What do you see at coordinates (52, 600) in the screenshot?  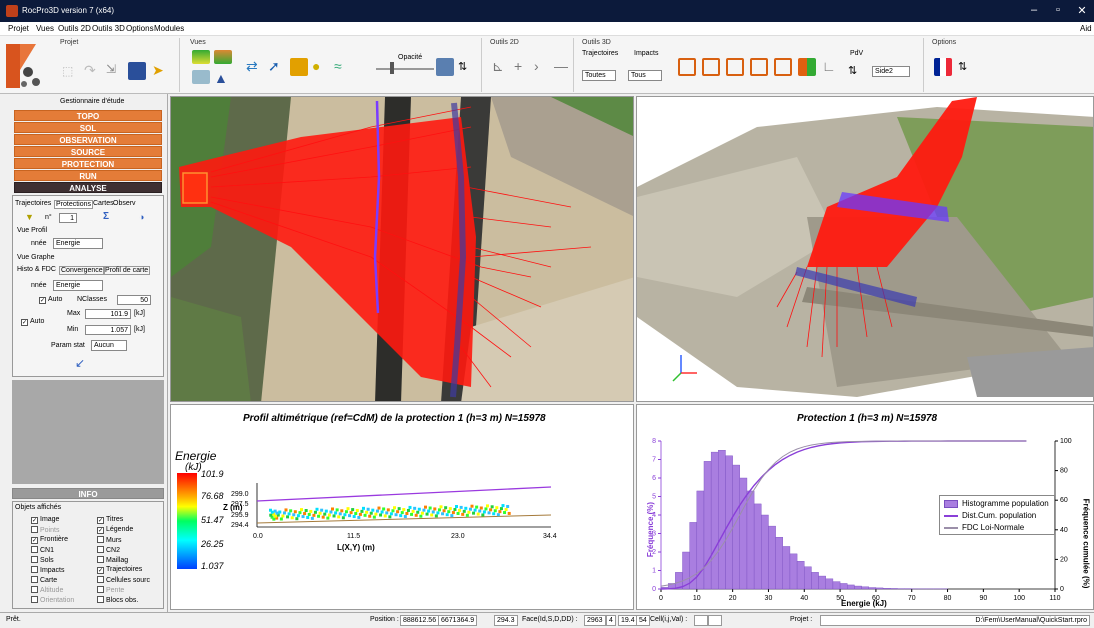 I see `obj-orientation-checkbox: Orientation` at bounding box center [52, 600].